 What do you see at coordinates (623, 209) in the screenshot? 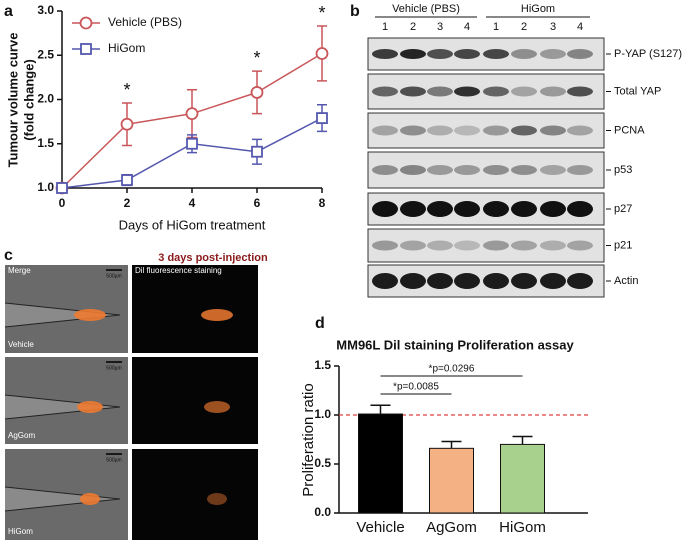
I see `row-label: p27` at bounding box center [623, 209].